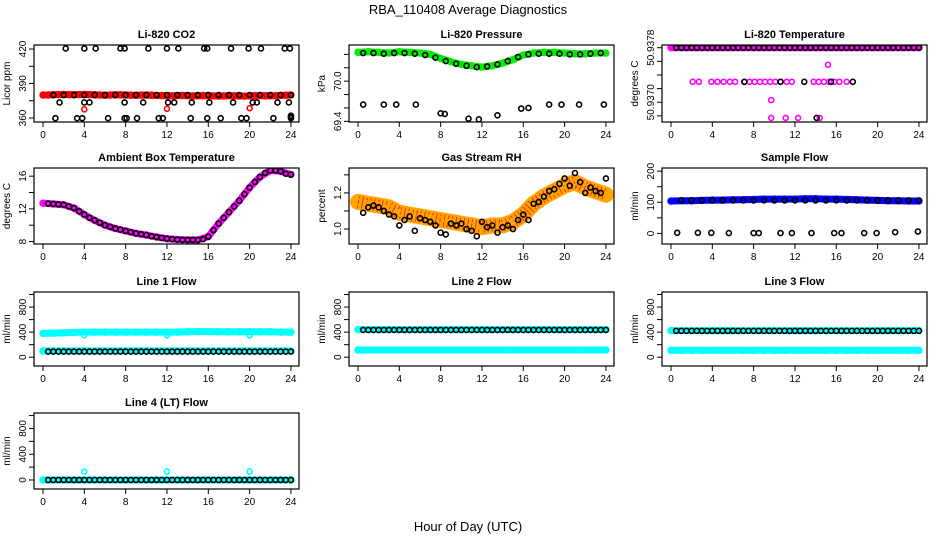 Image resolution: width=936 pixels, height=540 pixels. What do you see at coordinates (167, 95) in the screenshot?
I see `series-band` at bounding box center [167, 95].